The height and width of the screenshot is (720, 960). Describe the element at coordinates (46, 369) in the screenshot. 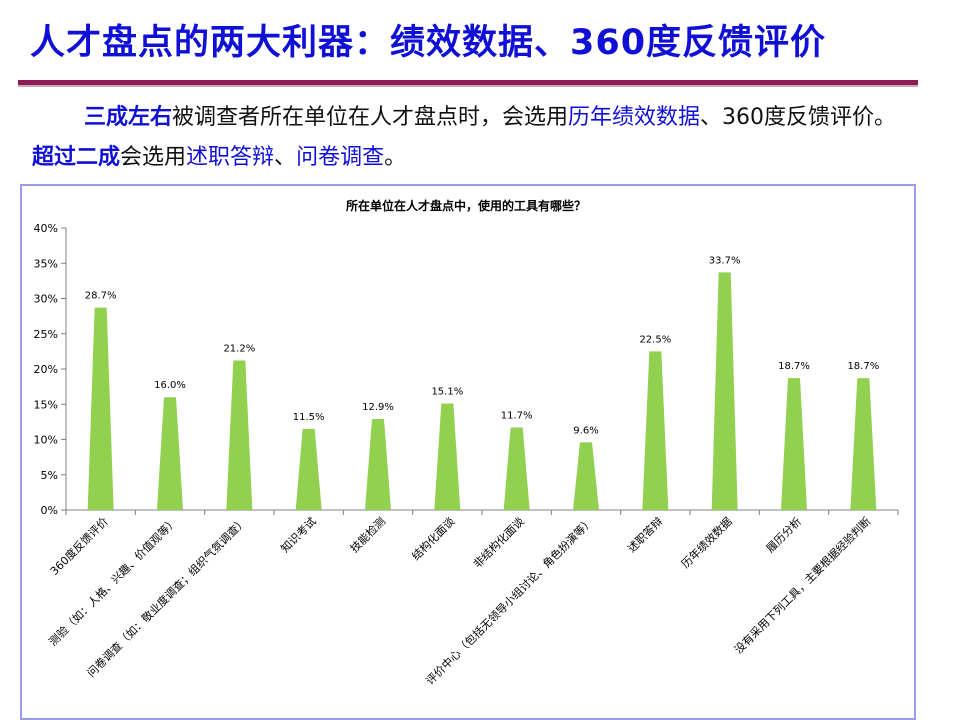

I see `y-tick-label: 20%` at that location.